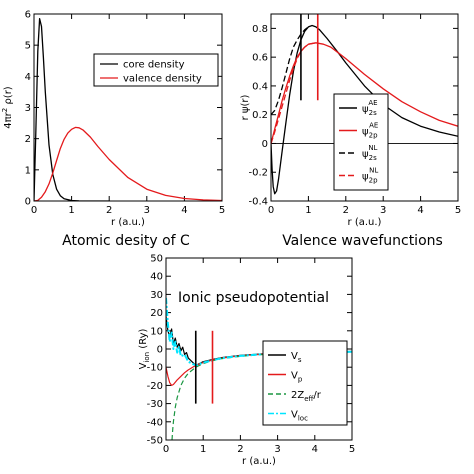 Image resolution: width=474 pixels, height=474 pixels. Describe the element at coordinates (28, 170) in the screenshot. I see `y-tick-label: 1` at that location.